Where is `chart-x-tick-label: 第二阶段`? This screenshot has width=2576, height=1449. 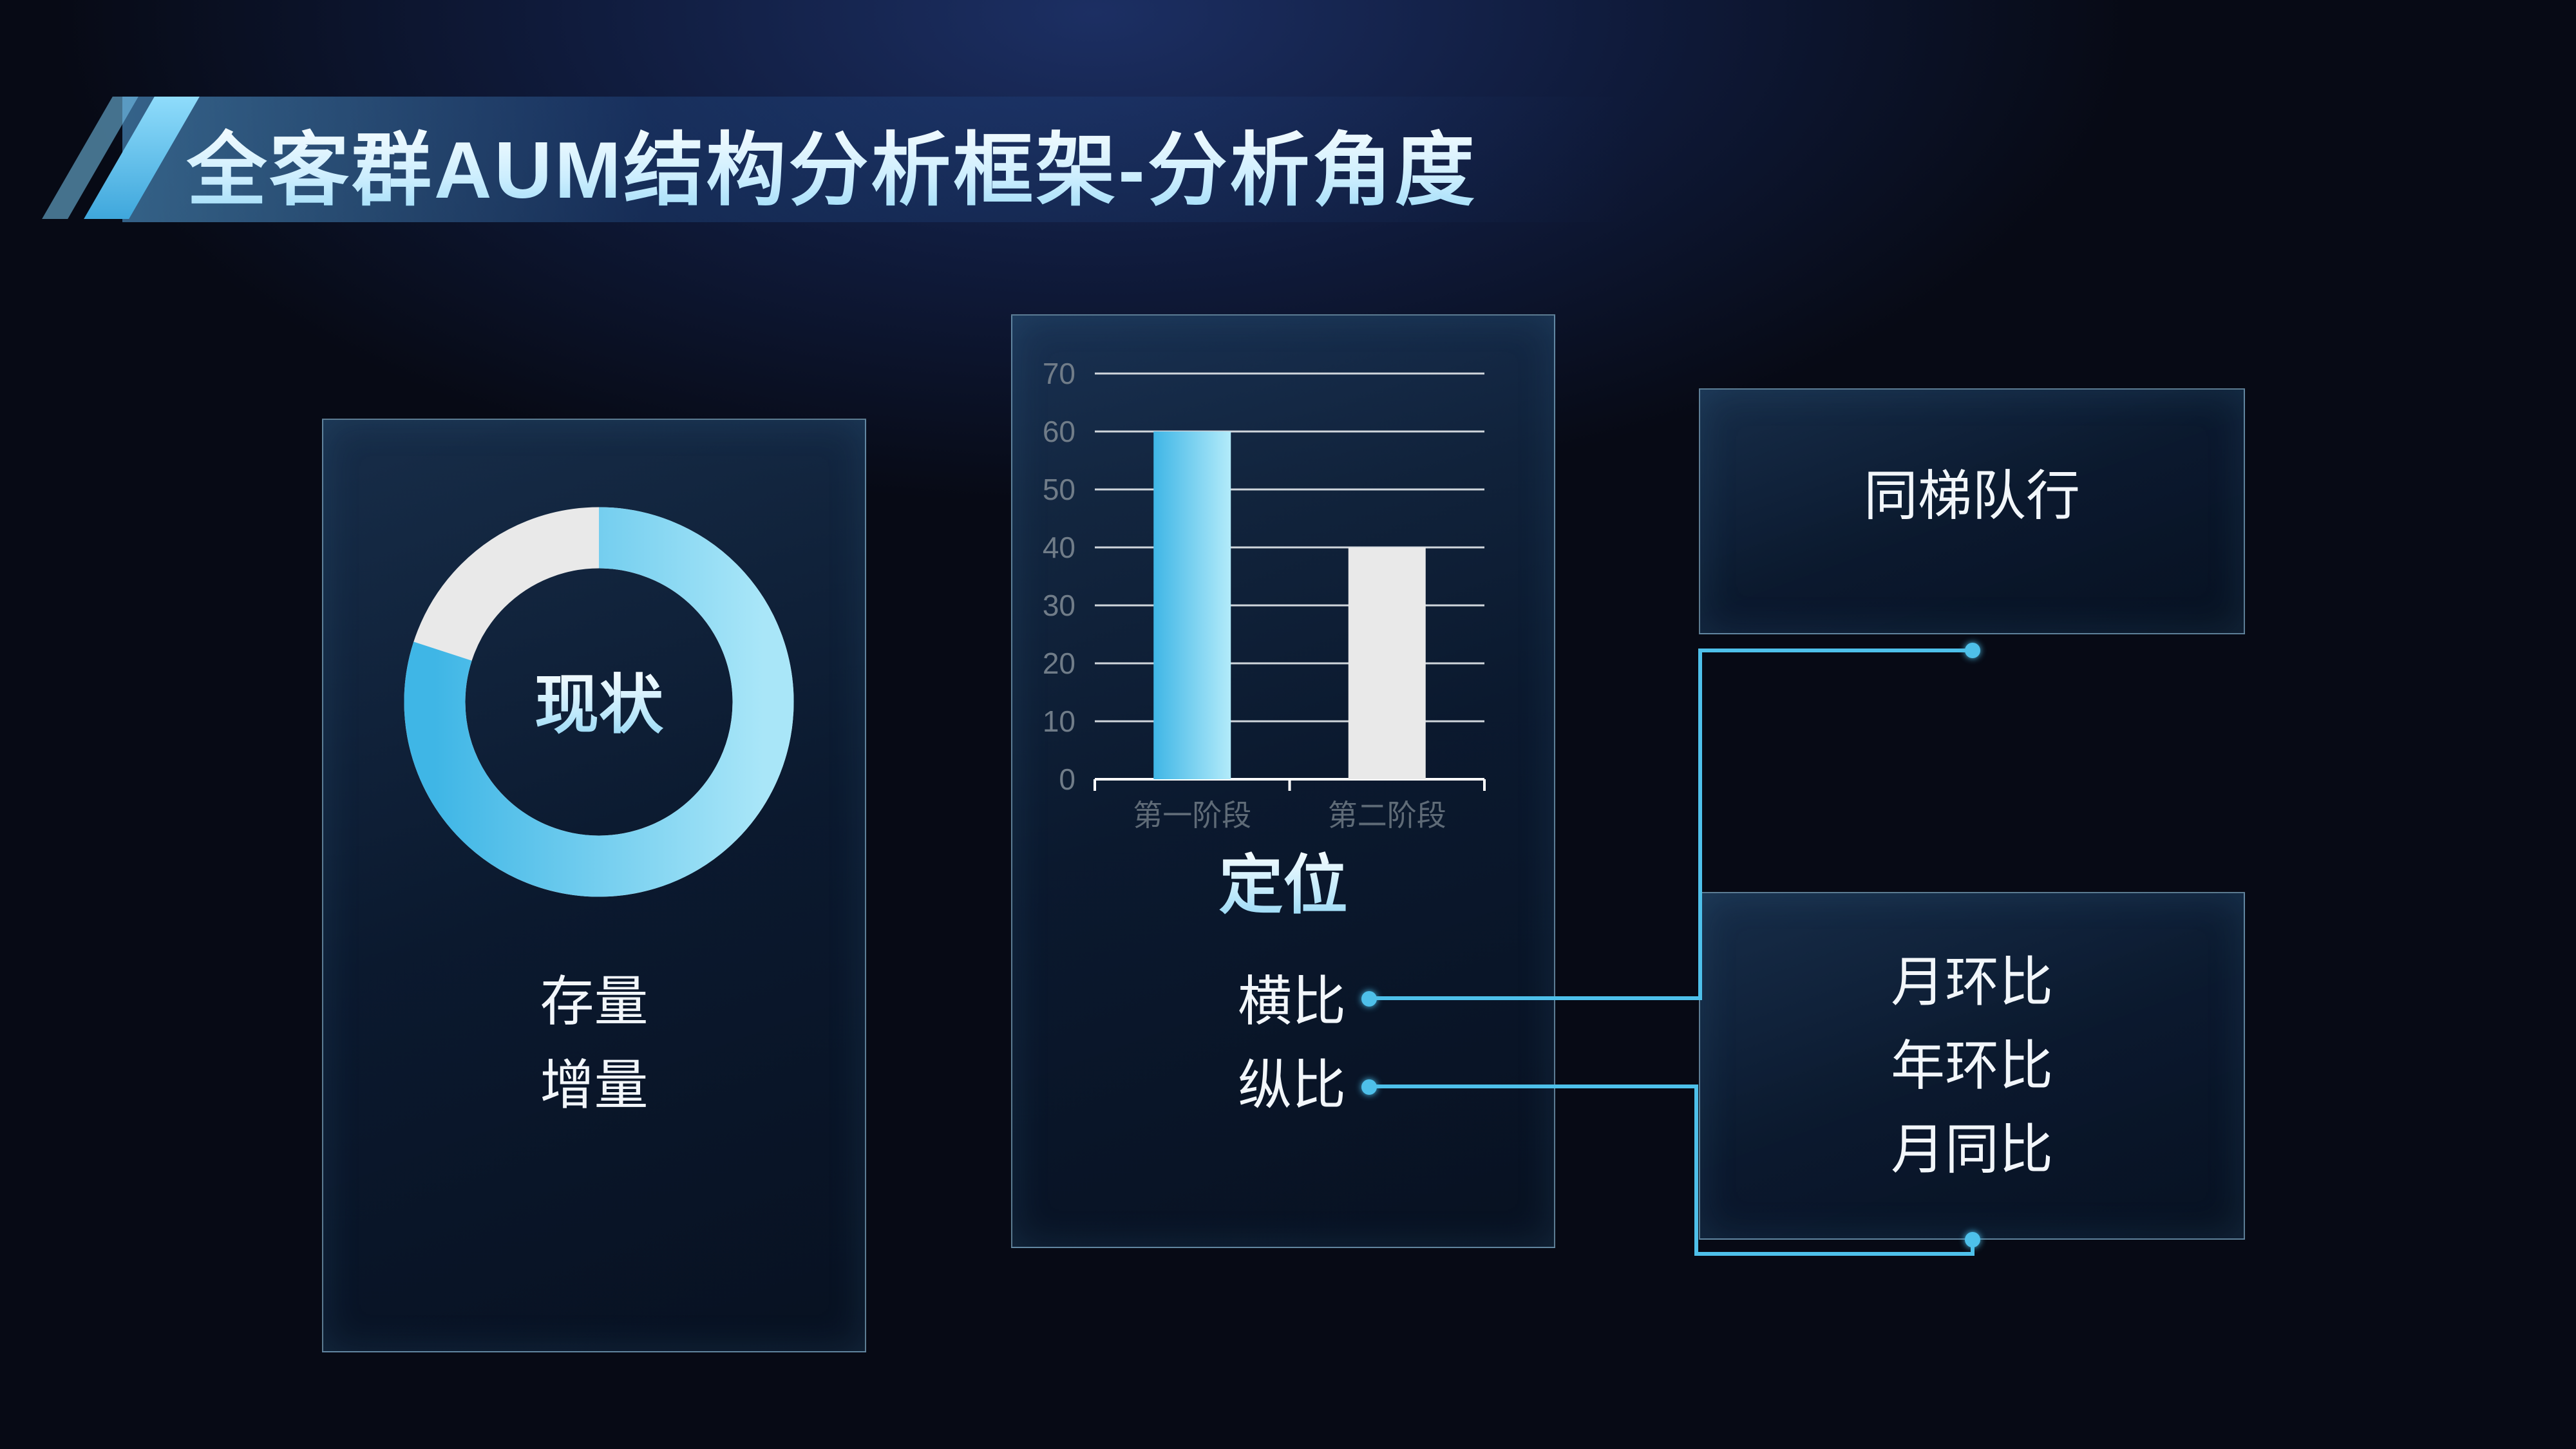
chart-x-tick-label: 第二阶段 is located at coordinates (1387, 815).